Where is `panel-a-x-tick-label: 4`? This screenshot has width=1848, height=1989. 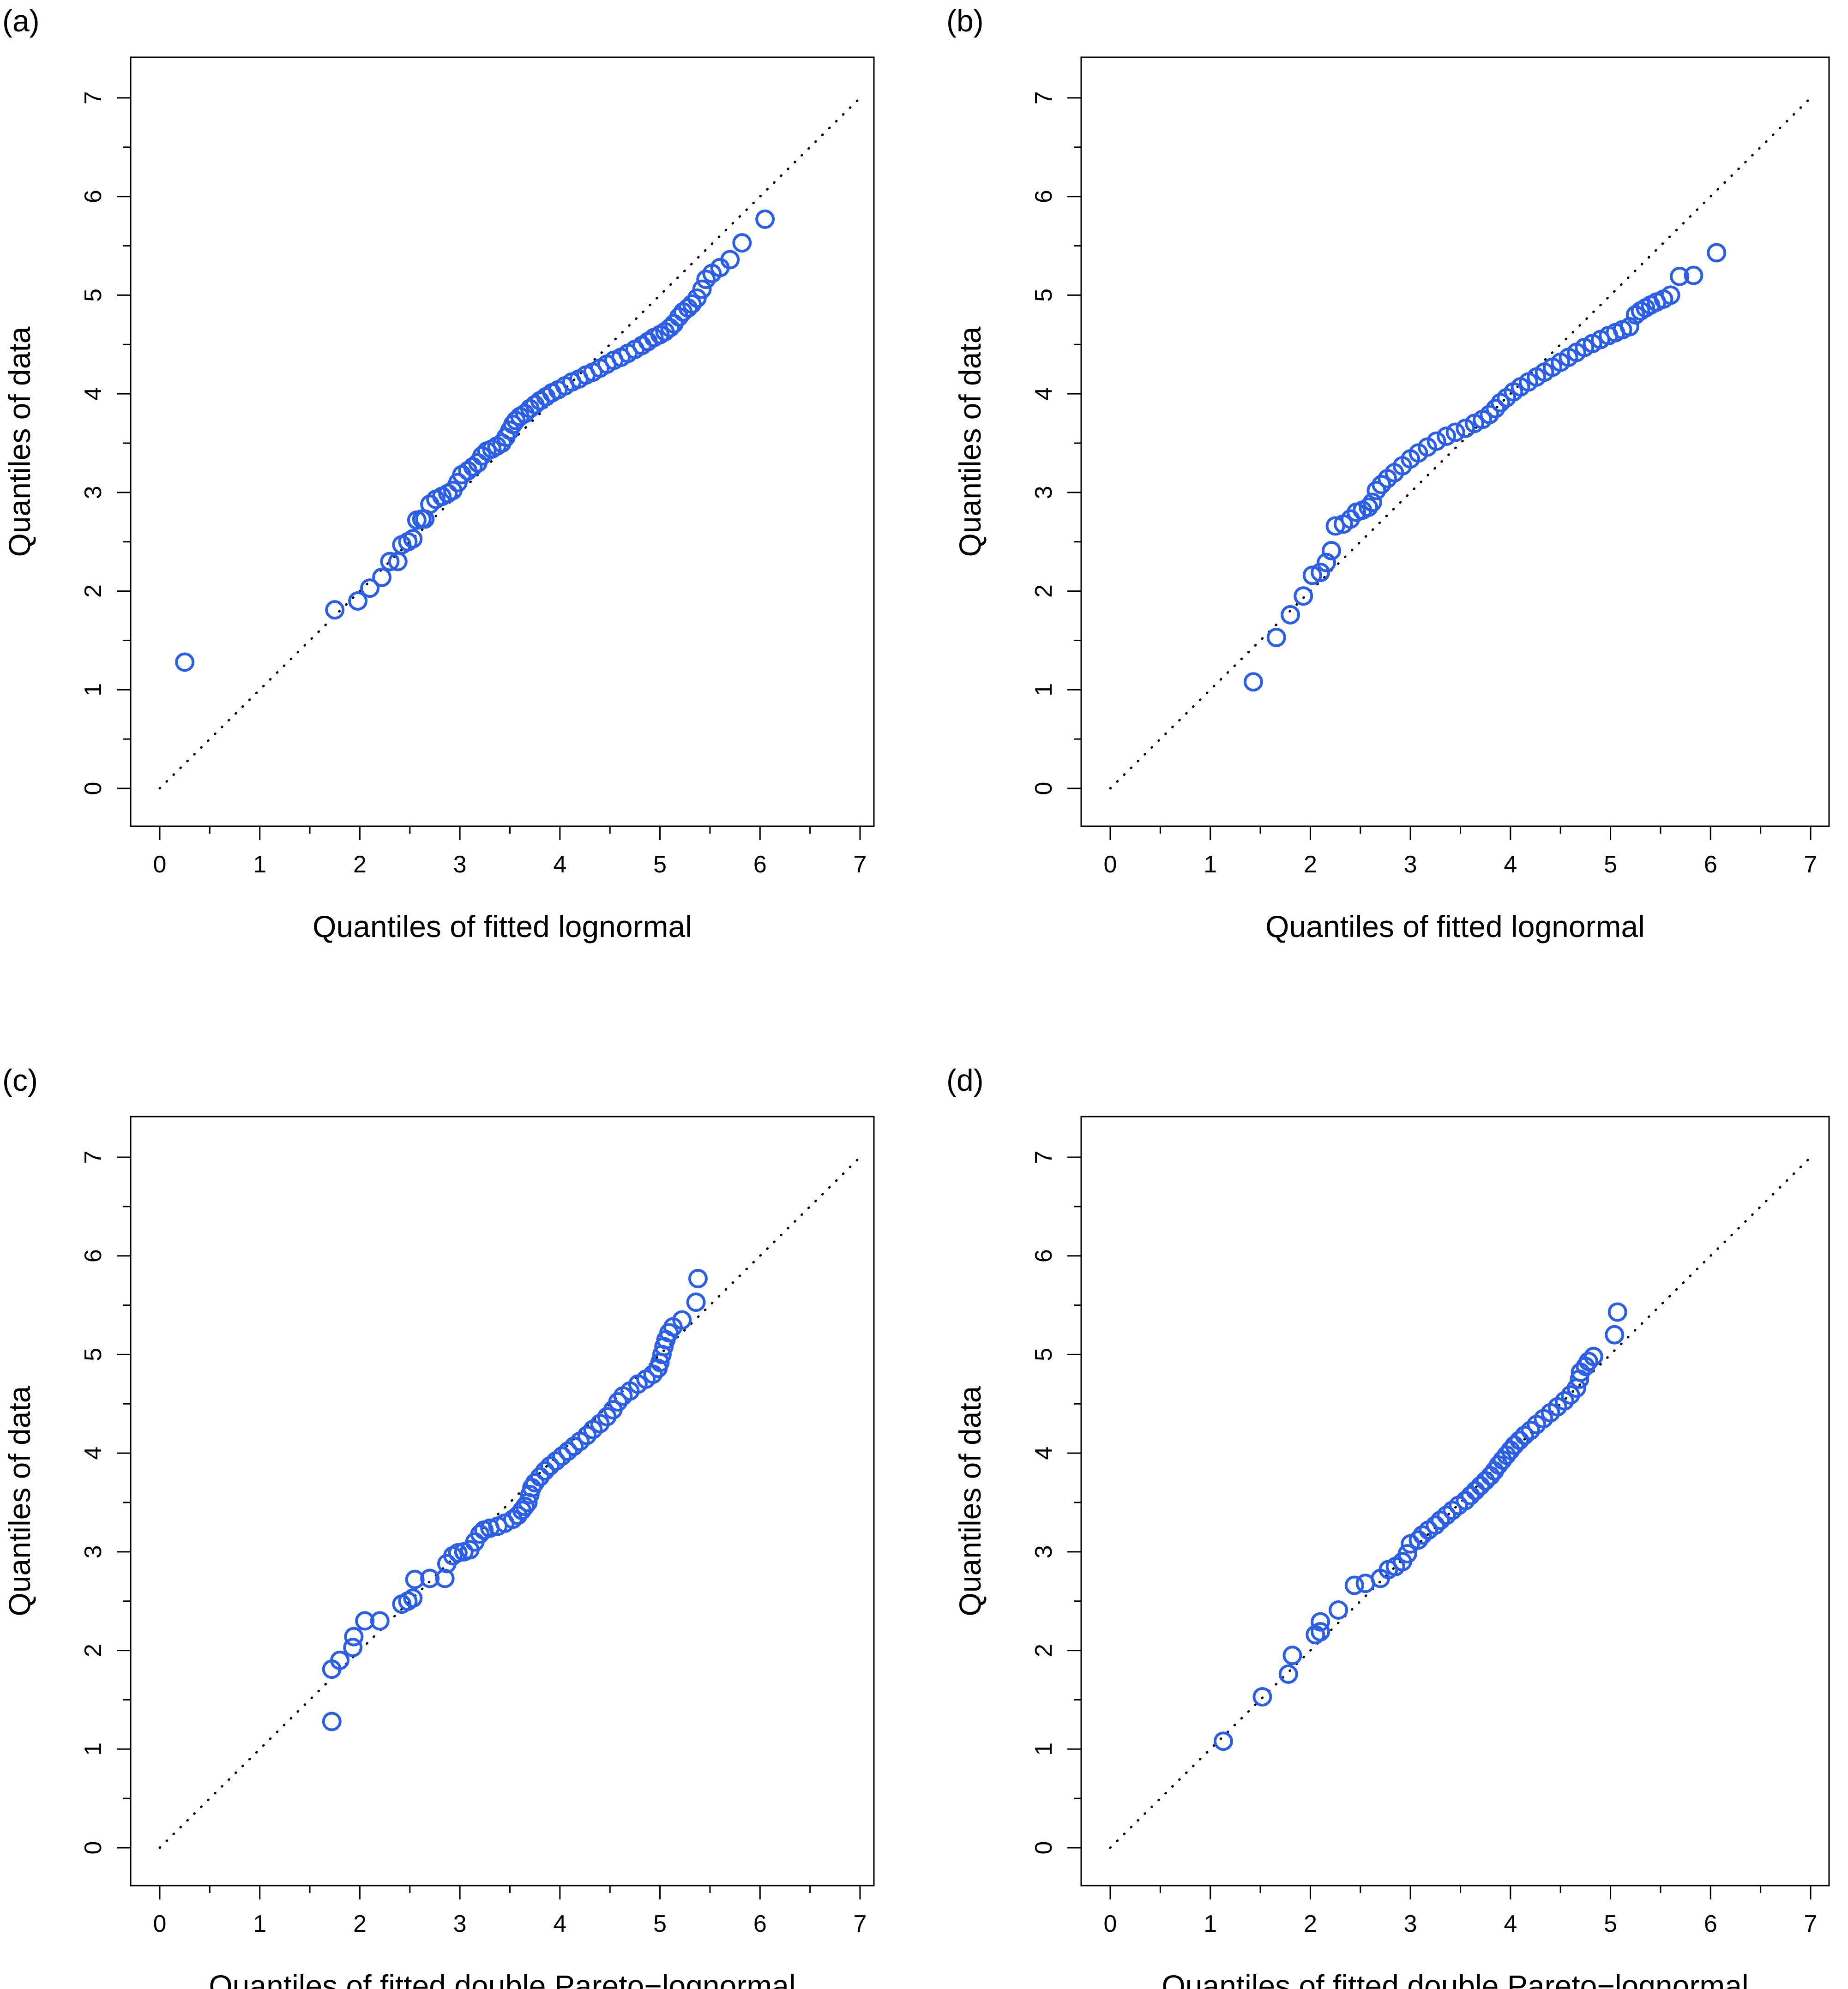
panel-a-x-tick-label: 4 is located at coordinates (559, 864).